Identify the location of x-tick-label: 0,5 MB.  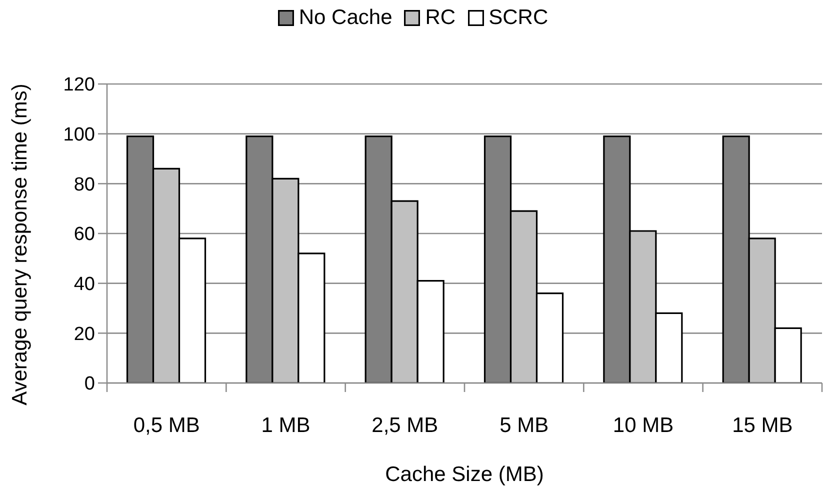
(166, 425).